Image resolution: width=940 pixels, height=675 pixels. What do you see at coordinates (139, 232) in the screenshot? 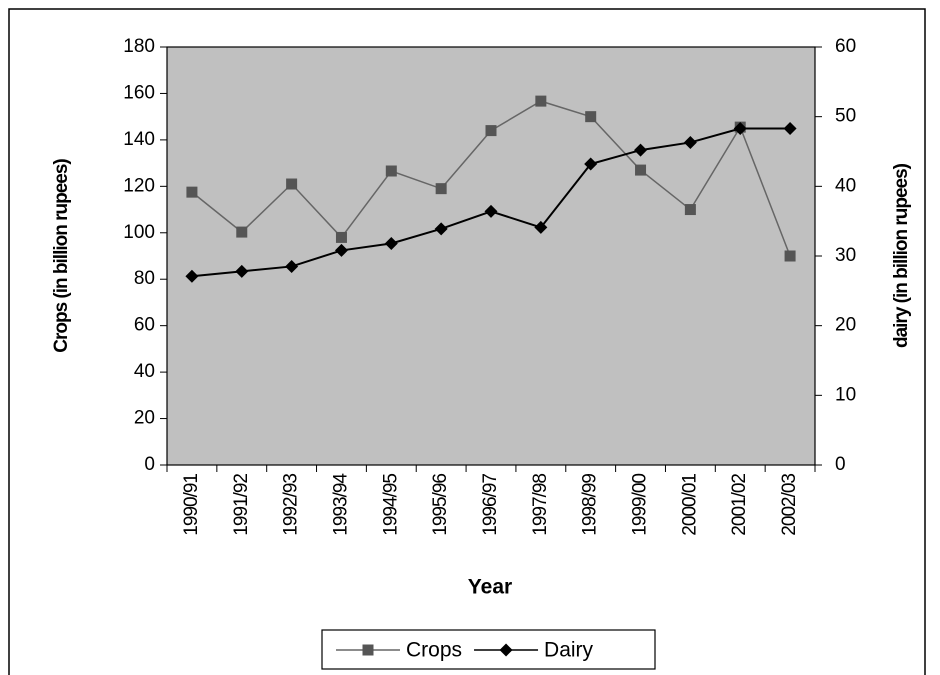
I see `y-tick-label: 100` at bounding box center [139, 232].